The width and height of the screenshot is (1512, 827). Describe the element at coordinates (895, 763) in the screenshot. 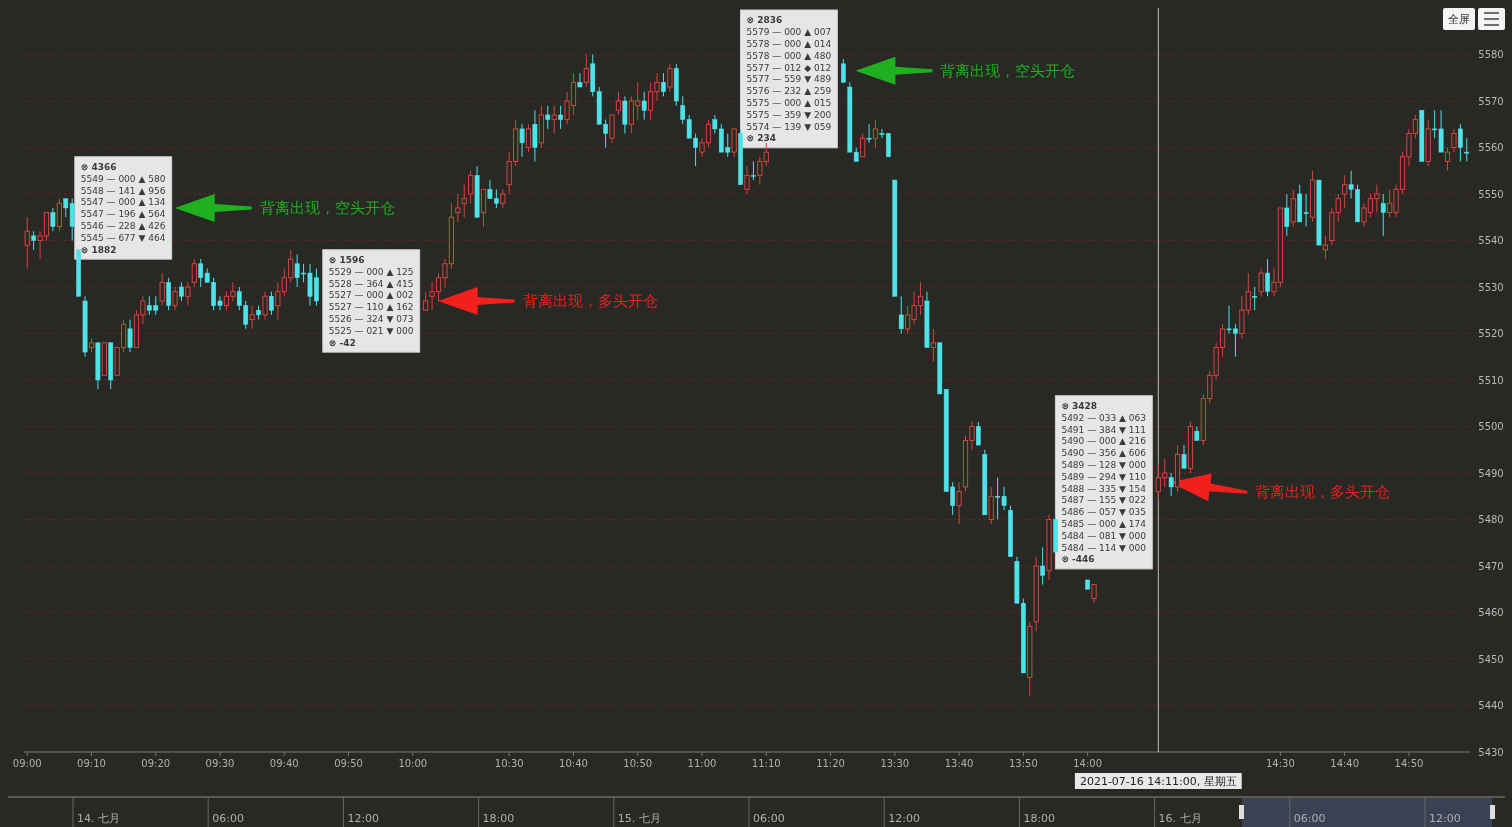

I see `x-tick-label: 13:30` at that location.